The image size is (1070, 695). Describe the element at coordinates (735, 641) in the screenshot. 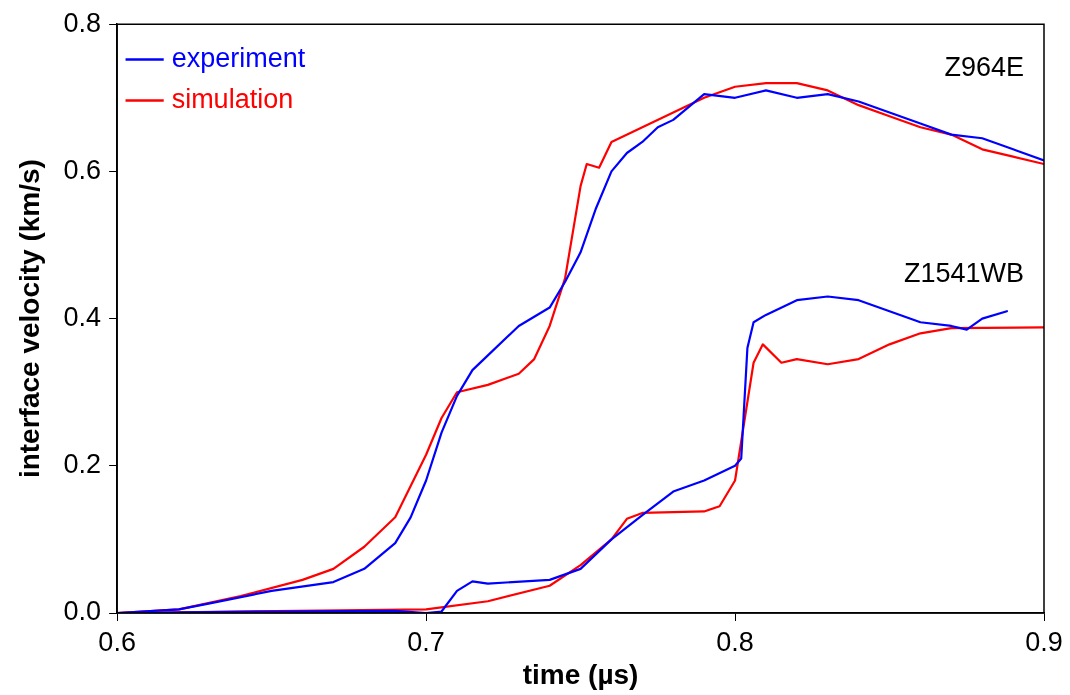

I see `x-tick-label: 0.8` at that location.